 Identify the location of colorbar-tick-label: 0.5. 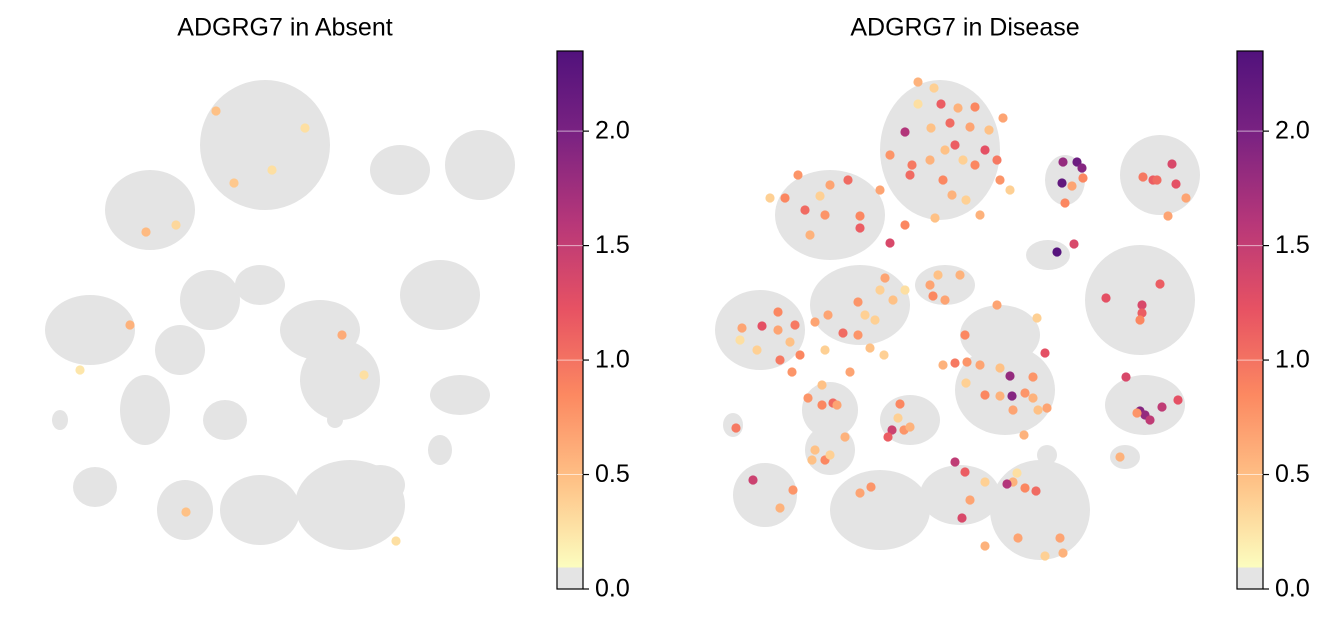
(612, 474).